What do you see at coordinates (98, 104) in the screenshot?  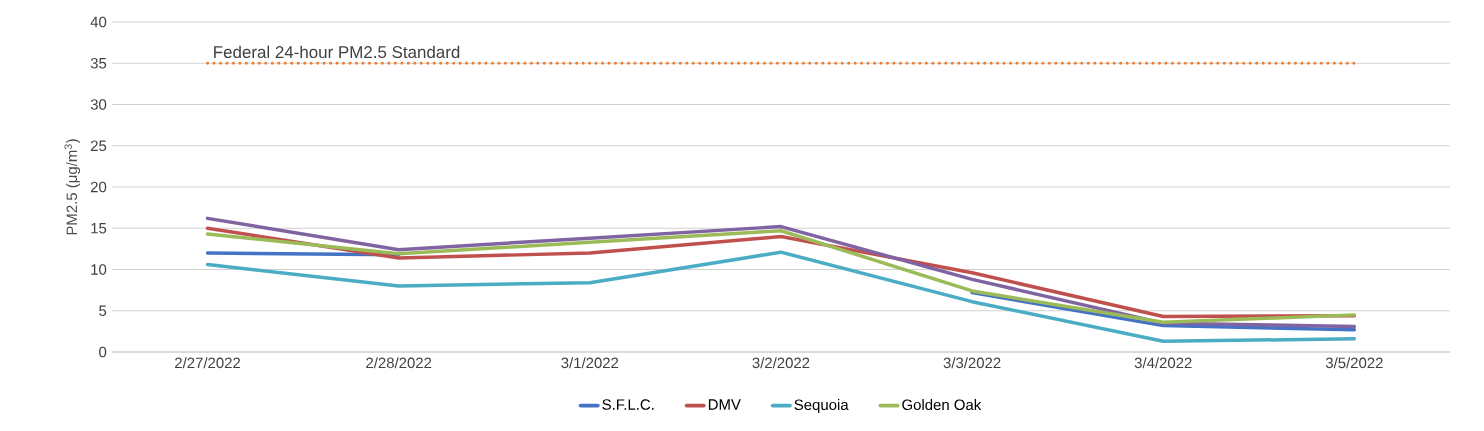 I see `y-tick-label: 30` at bounding box center [98, 104].